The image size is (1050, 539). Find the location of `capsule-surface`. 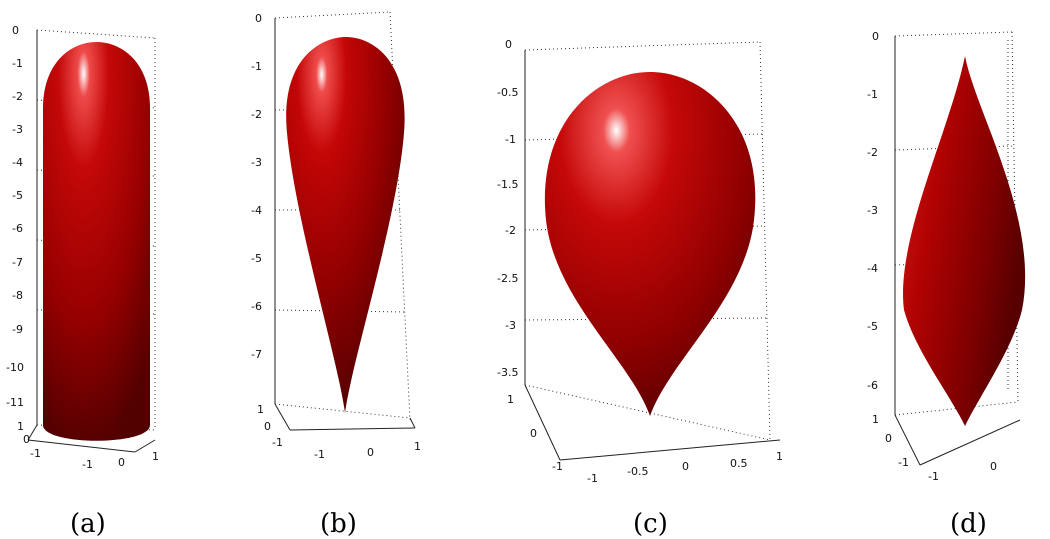

capsule-surface is located at coordinates (96, 241).